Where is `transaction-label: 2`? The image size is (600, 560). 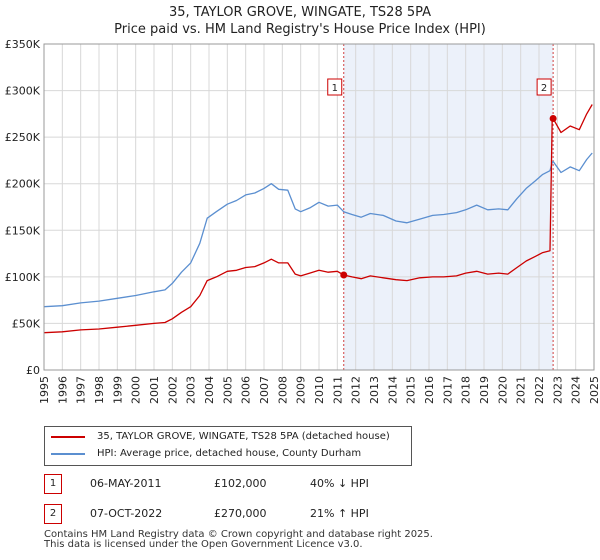
transaction-label: 2 is located at coordinates (544, 88).